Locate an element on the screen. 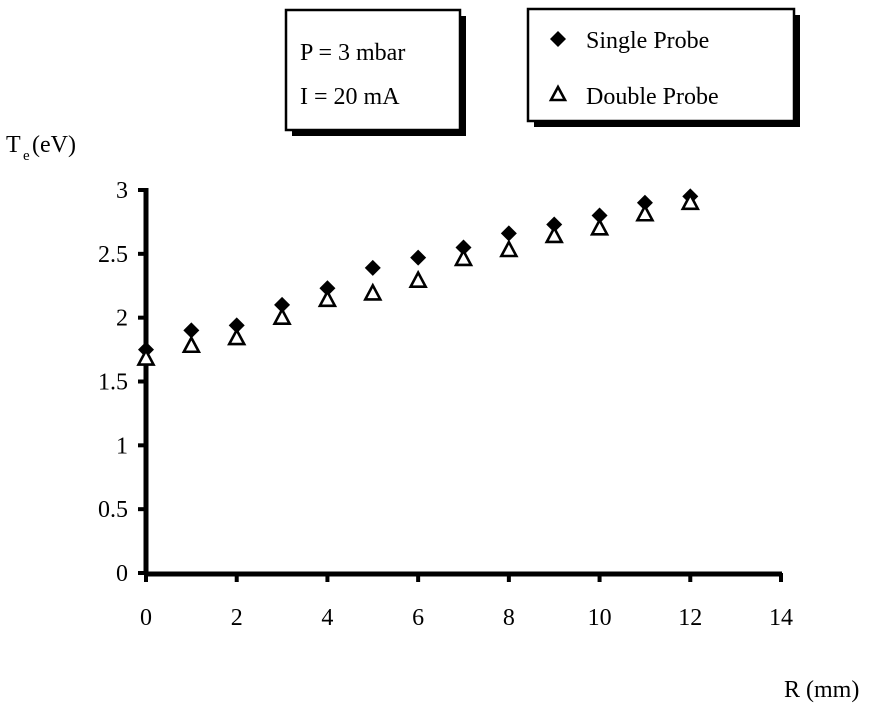 The image size is (879, 704). legend-label-double-probe: Double Probe is located at coordinates (652, 97).